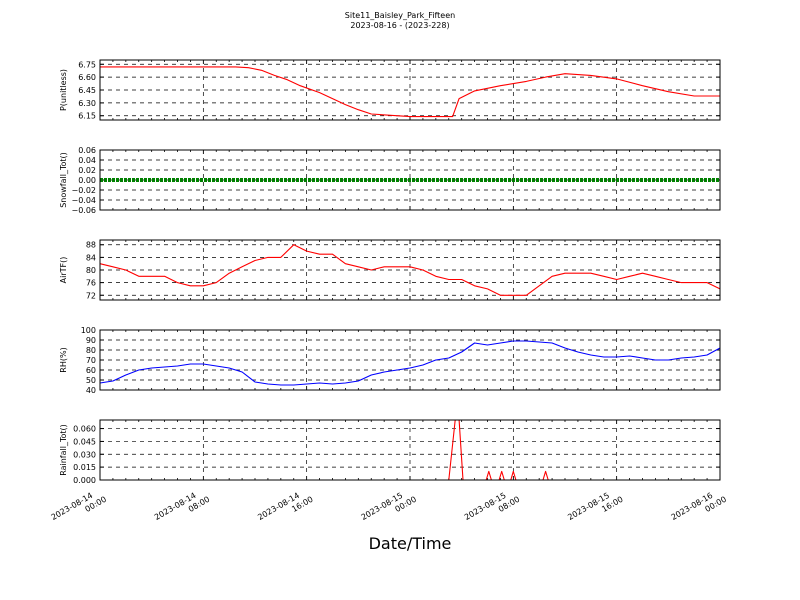  Describe the element at coordinates (400, 25) in the screenshot. I see `chart-subtitle: 2023-08-16 - (2023-228)` at that location.